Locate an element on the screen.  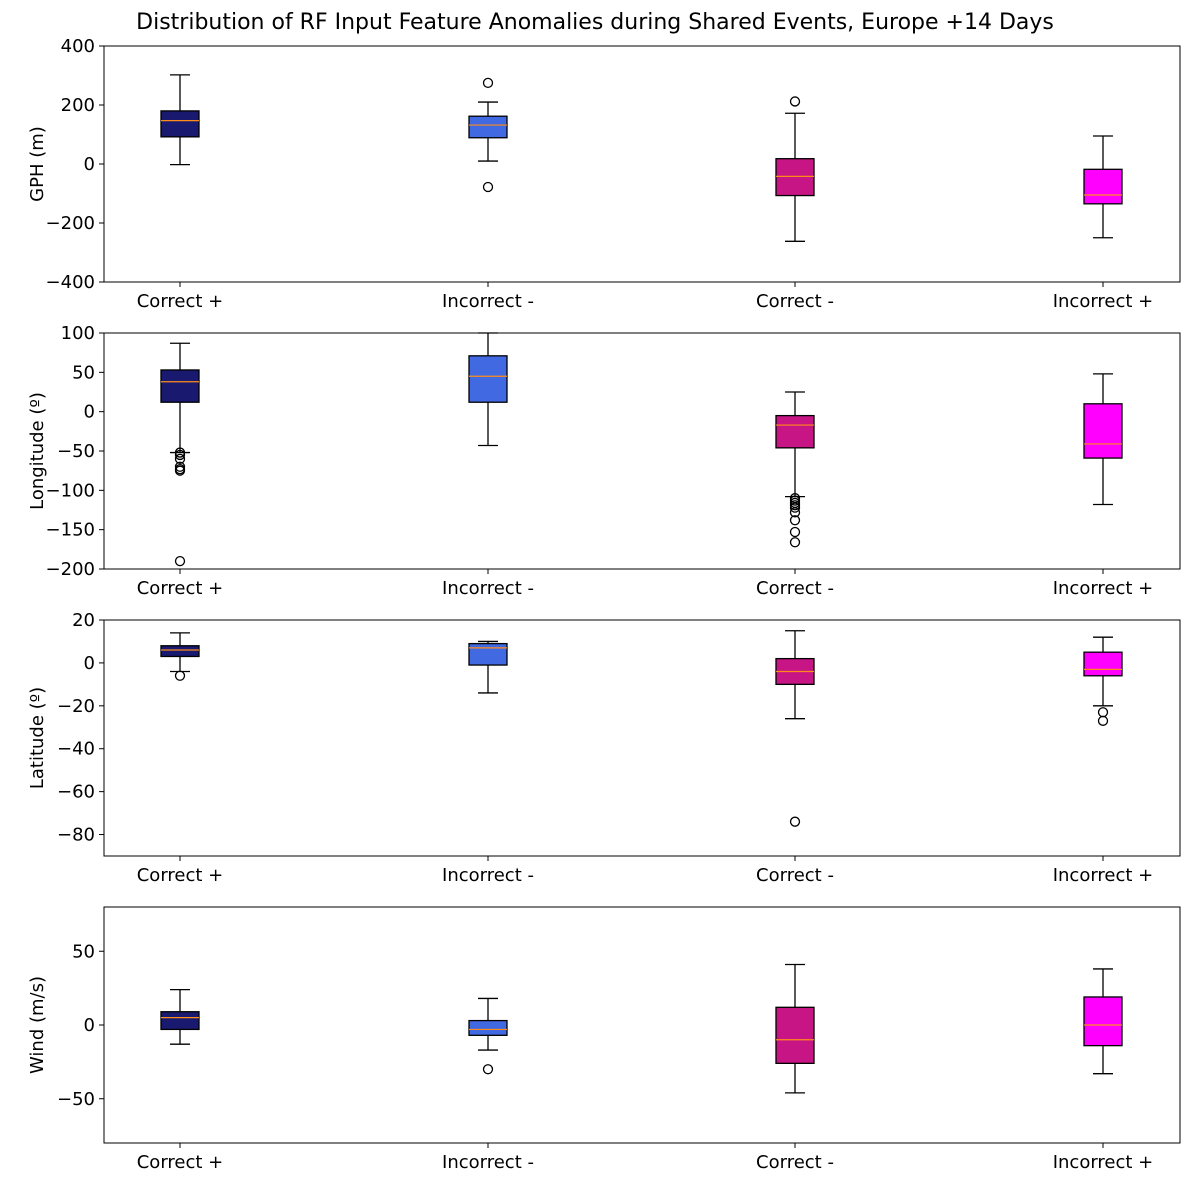
y-tick-label: −100 is located at coordinates (70, 490).